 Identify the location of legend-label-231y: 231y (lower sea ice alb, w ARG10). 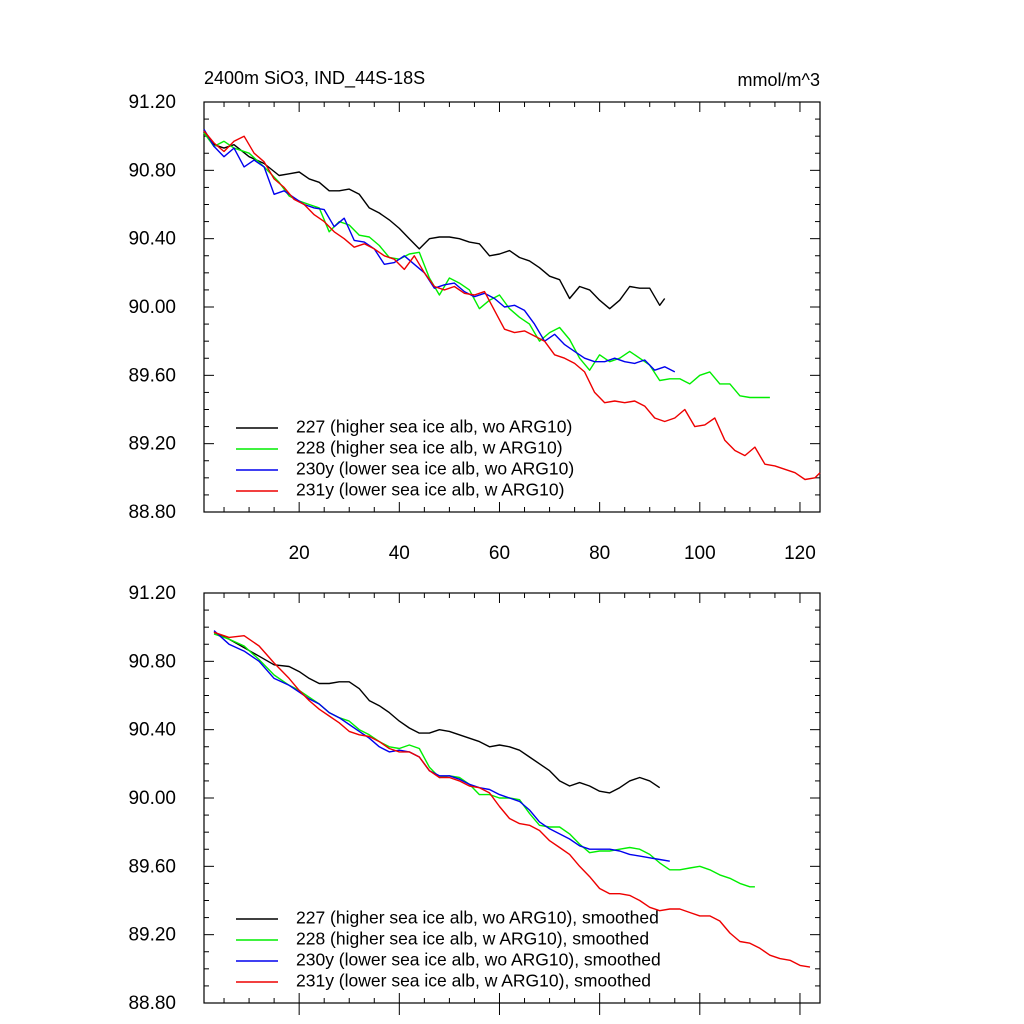
(430, 490).